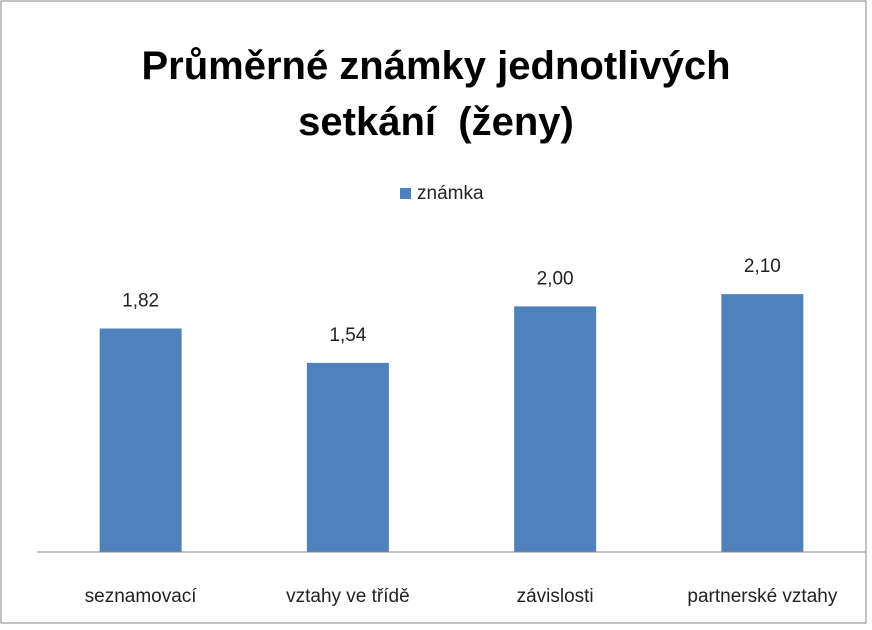 This screenshot has width=872, height=630. What do you see at coordinates (762, 266) in the screenshot?
I see `data-label: 2,10` at bounding box center [762, 266].